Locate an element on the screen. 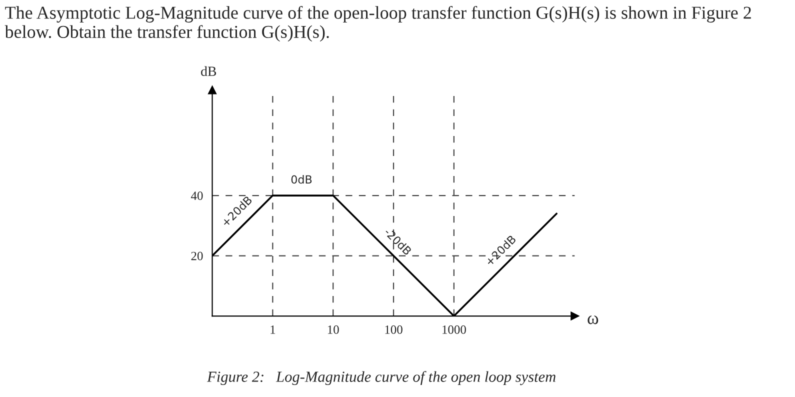 The image size is (795, 397). x-tick-label: 100 is located at coordinates (393, 329).